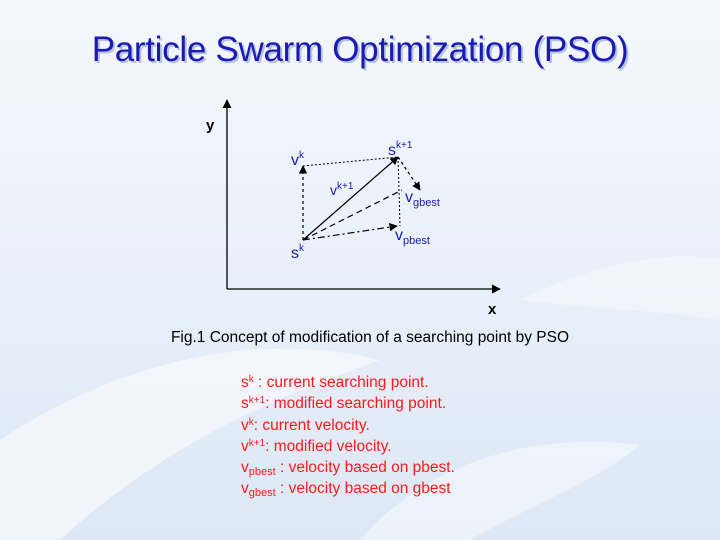 The image size is (720, 540). What do you see at coordinates (409, 173) in the screenshot?
I see `vgbest-arrow` at bounding box center [409, 173].